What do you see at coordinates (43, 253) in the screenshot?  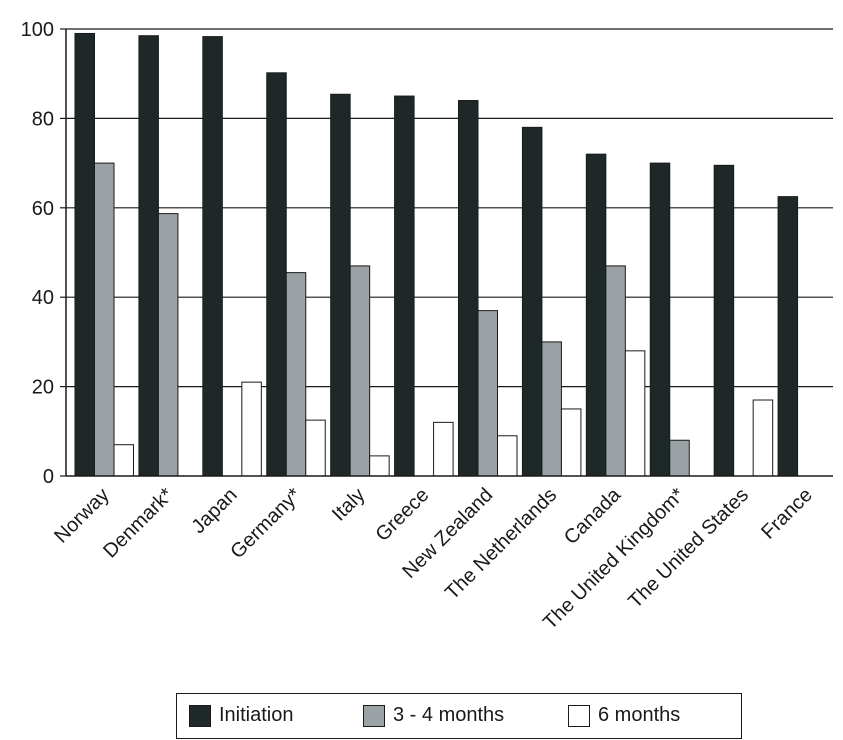 I see `y-axis-ticks: 0 20 40 60 80 100` at bounding box center [43, 253].